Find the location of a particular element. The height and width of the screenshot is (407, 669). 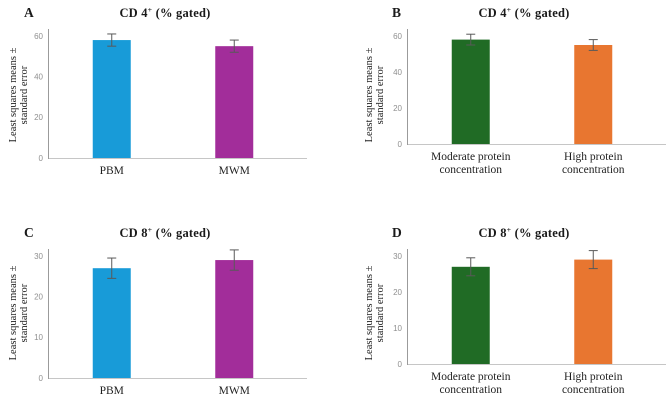

bar-chart-c: 0 10 20 30 PBM MWM is located at coordinates (170, 323).